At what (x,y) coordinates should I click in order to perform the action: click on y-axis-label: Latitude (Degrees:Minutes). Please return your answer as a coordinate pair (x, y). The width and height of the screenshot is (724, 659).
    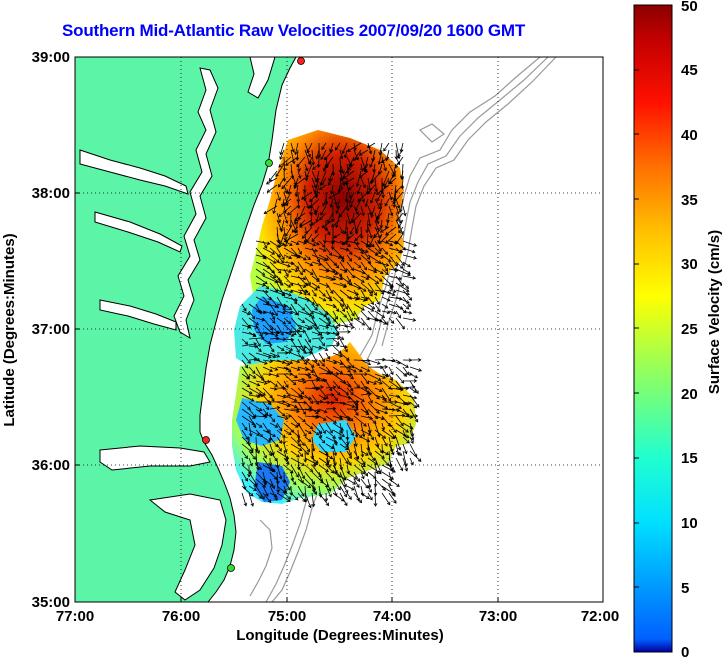
    Looking at the image, I should click on (9, 329).